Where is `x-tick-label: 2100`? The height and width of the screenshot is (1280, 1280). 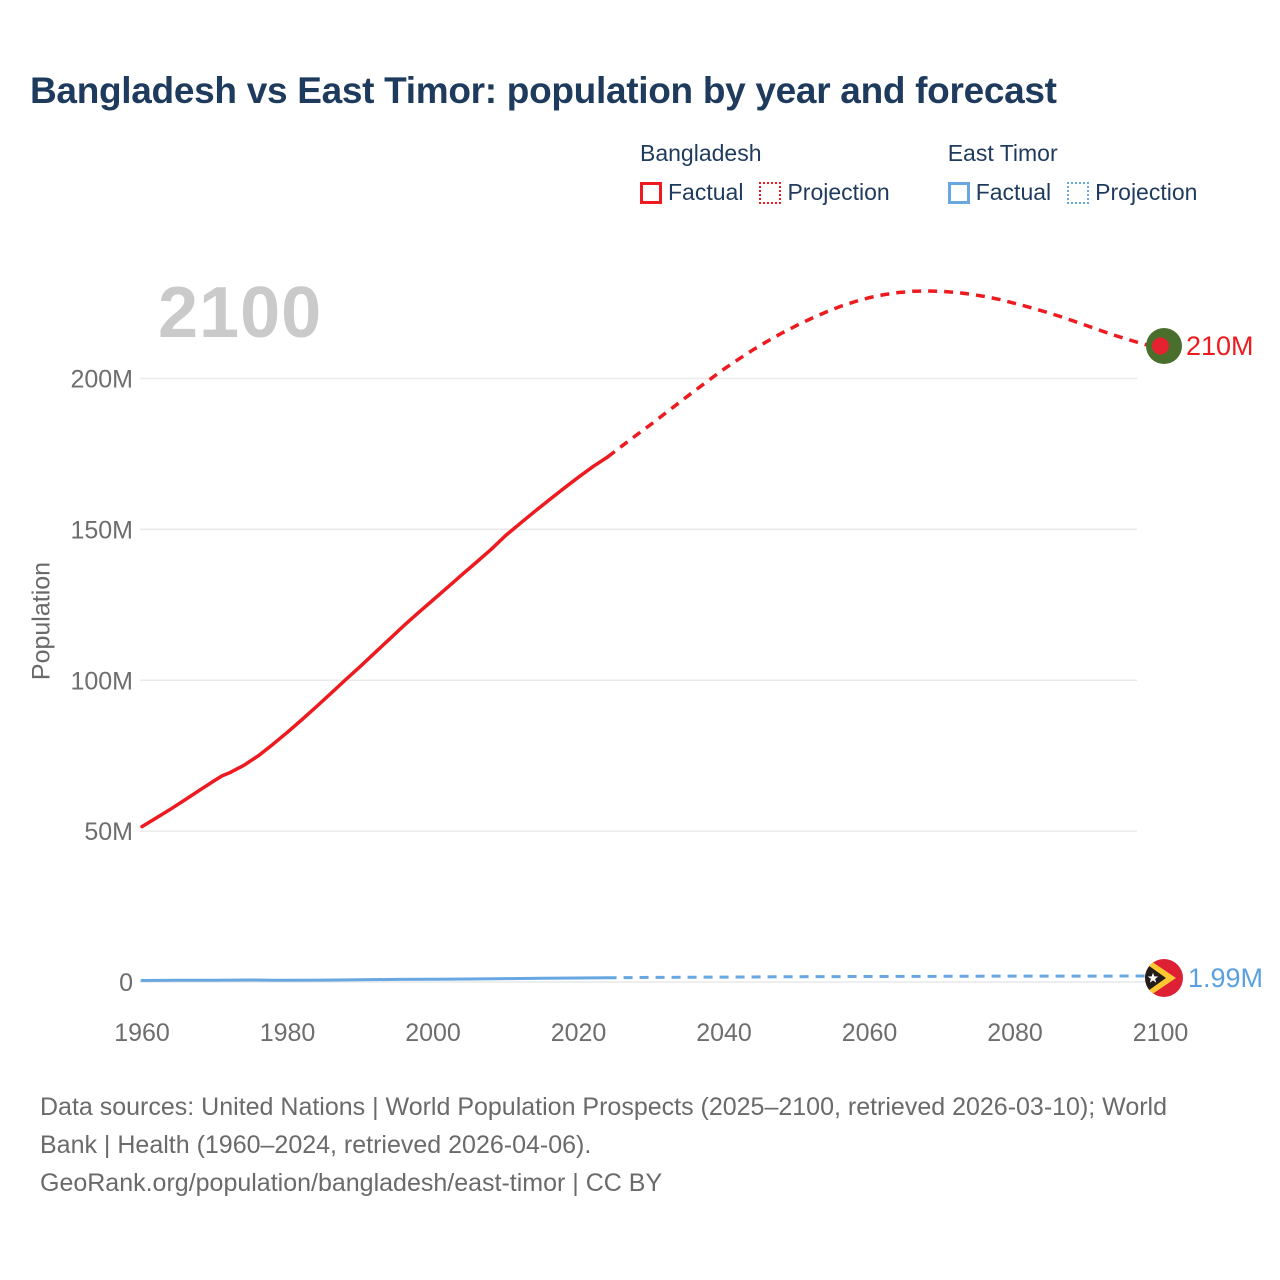
x-tick-label: 2100 is located at coordinates (1161, 1033).